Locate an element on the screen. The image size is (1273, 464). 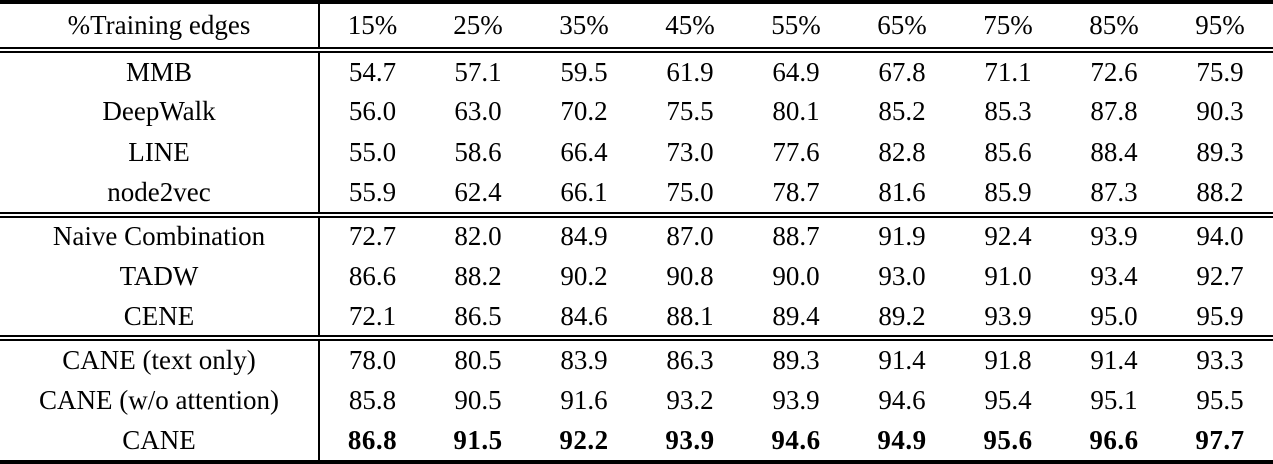
value-cell: 85.9 is located at coordinates (1008, 192).